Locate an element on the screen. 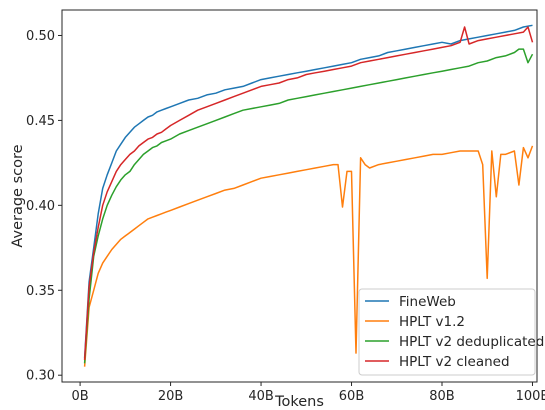  x-tick-label: 40B is located at coordinates (260, 396).